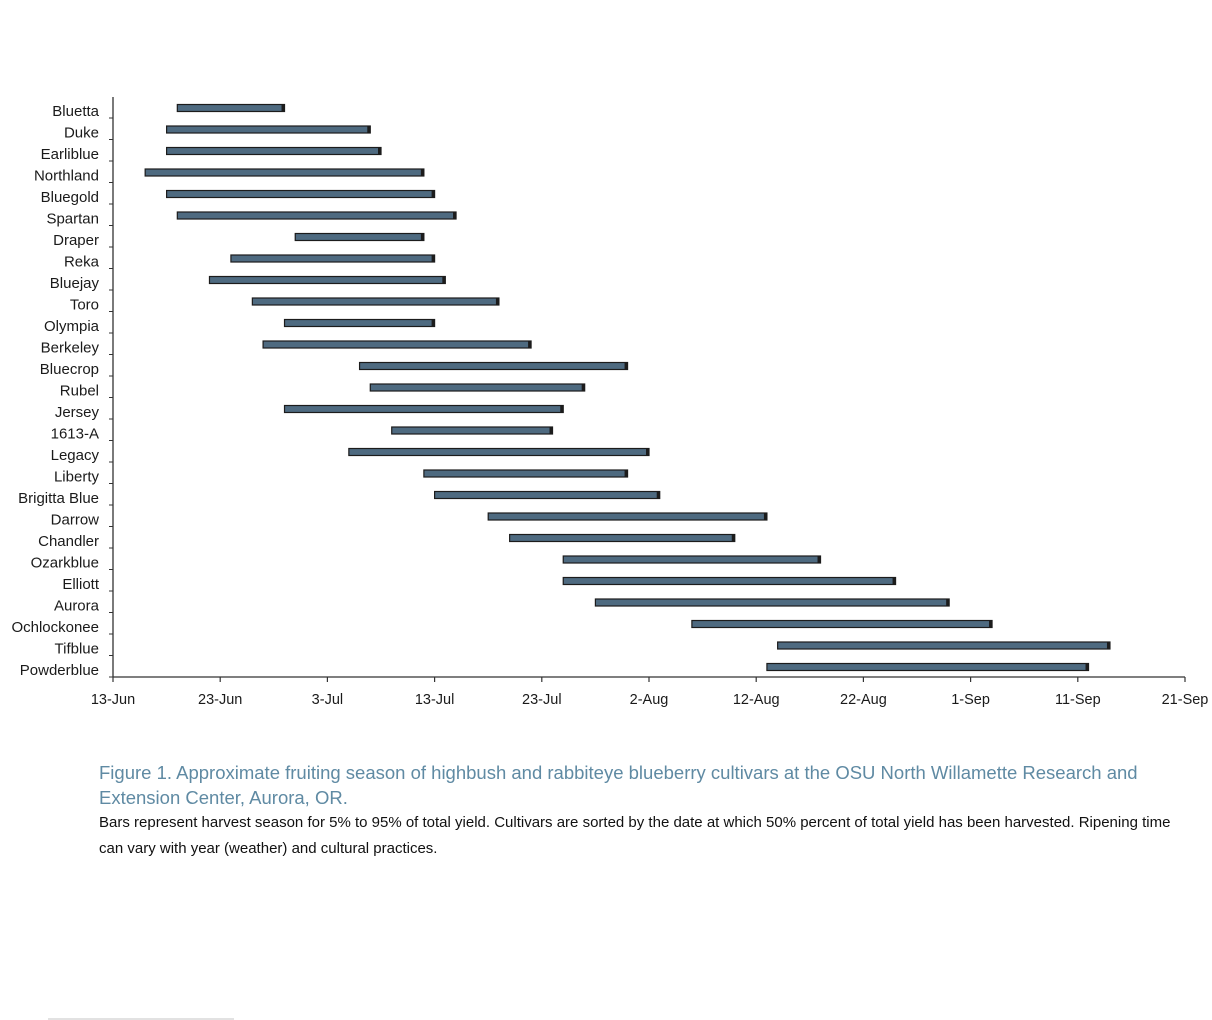  Describe the element at coordinates (77, 412) in the screenshot. I see `category-label: Jersey` at that location.